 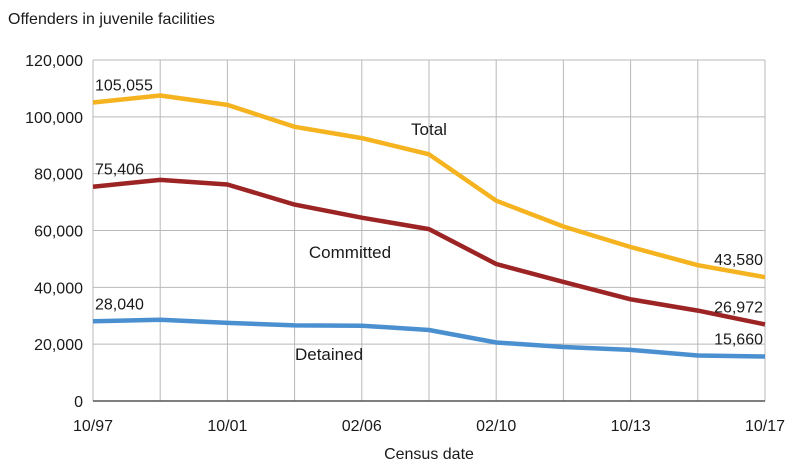 What do you see at coordinates (496, 426) in the screenshot?
I see `x-tick-label: 02/10` at bounding box center [496, 426].